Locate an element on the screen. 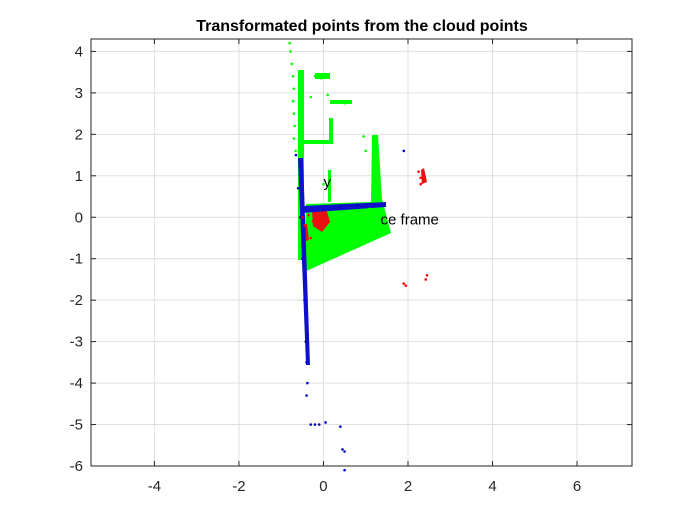 This screenshot has width=700, height=525. y-tick-label: -6 is located at coordinates (76, 466).